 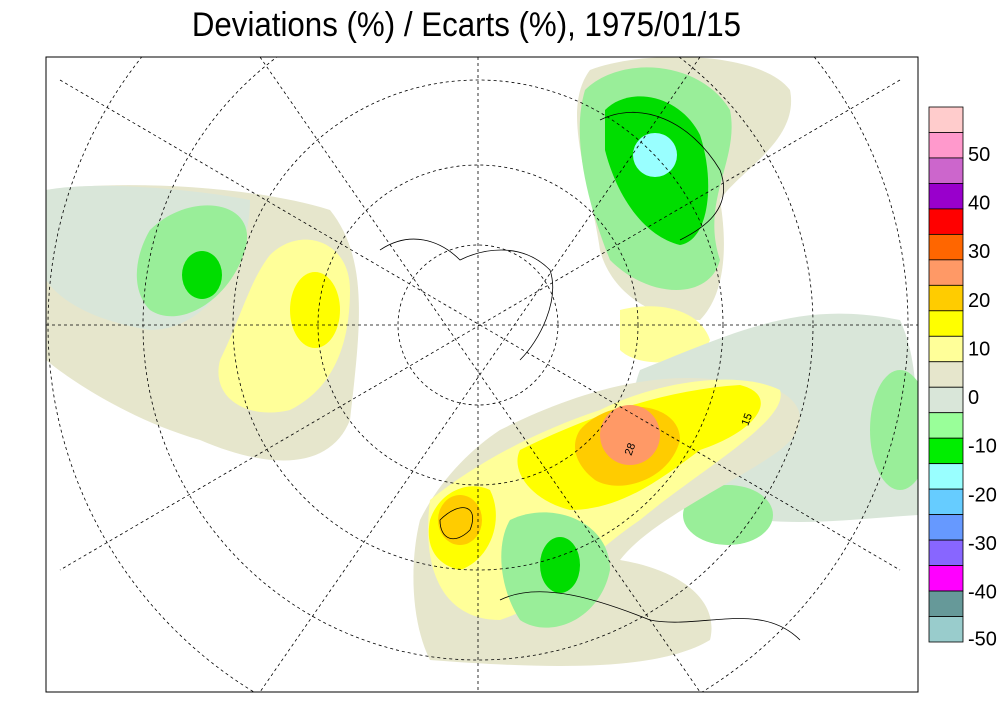 I want to click on legend-label: -50, so click(x=982, y=639).